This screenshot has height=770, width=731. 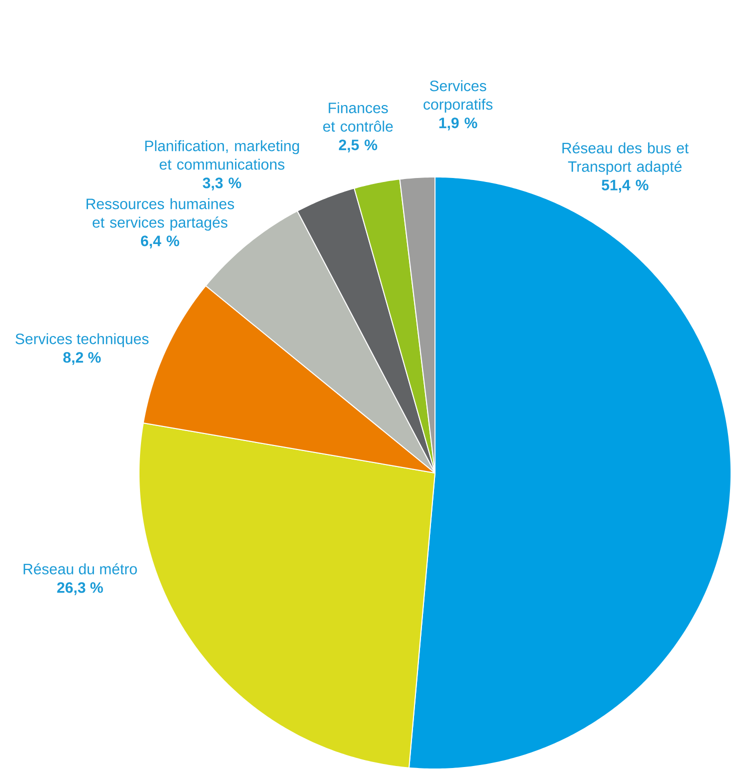 What do you see at coordinates (80, 589) in the screenshot?
I see `data-label: 26,3 %` at bounding box center [80, 589].